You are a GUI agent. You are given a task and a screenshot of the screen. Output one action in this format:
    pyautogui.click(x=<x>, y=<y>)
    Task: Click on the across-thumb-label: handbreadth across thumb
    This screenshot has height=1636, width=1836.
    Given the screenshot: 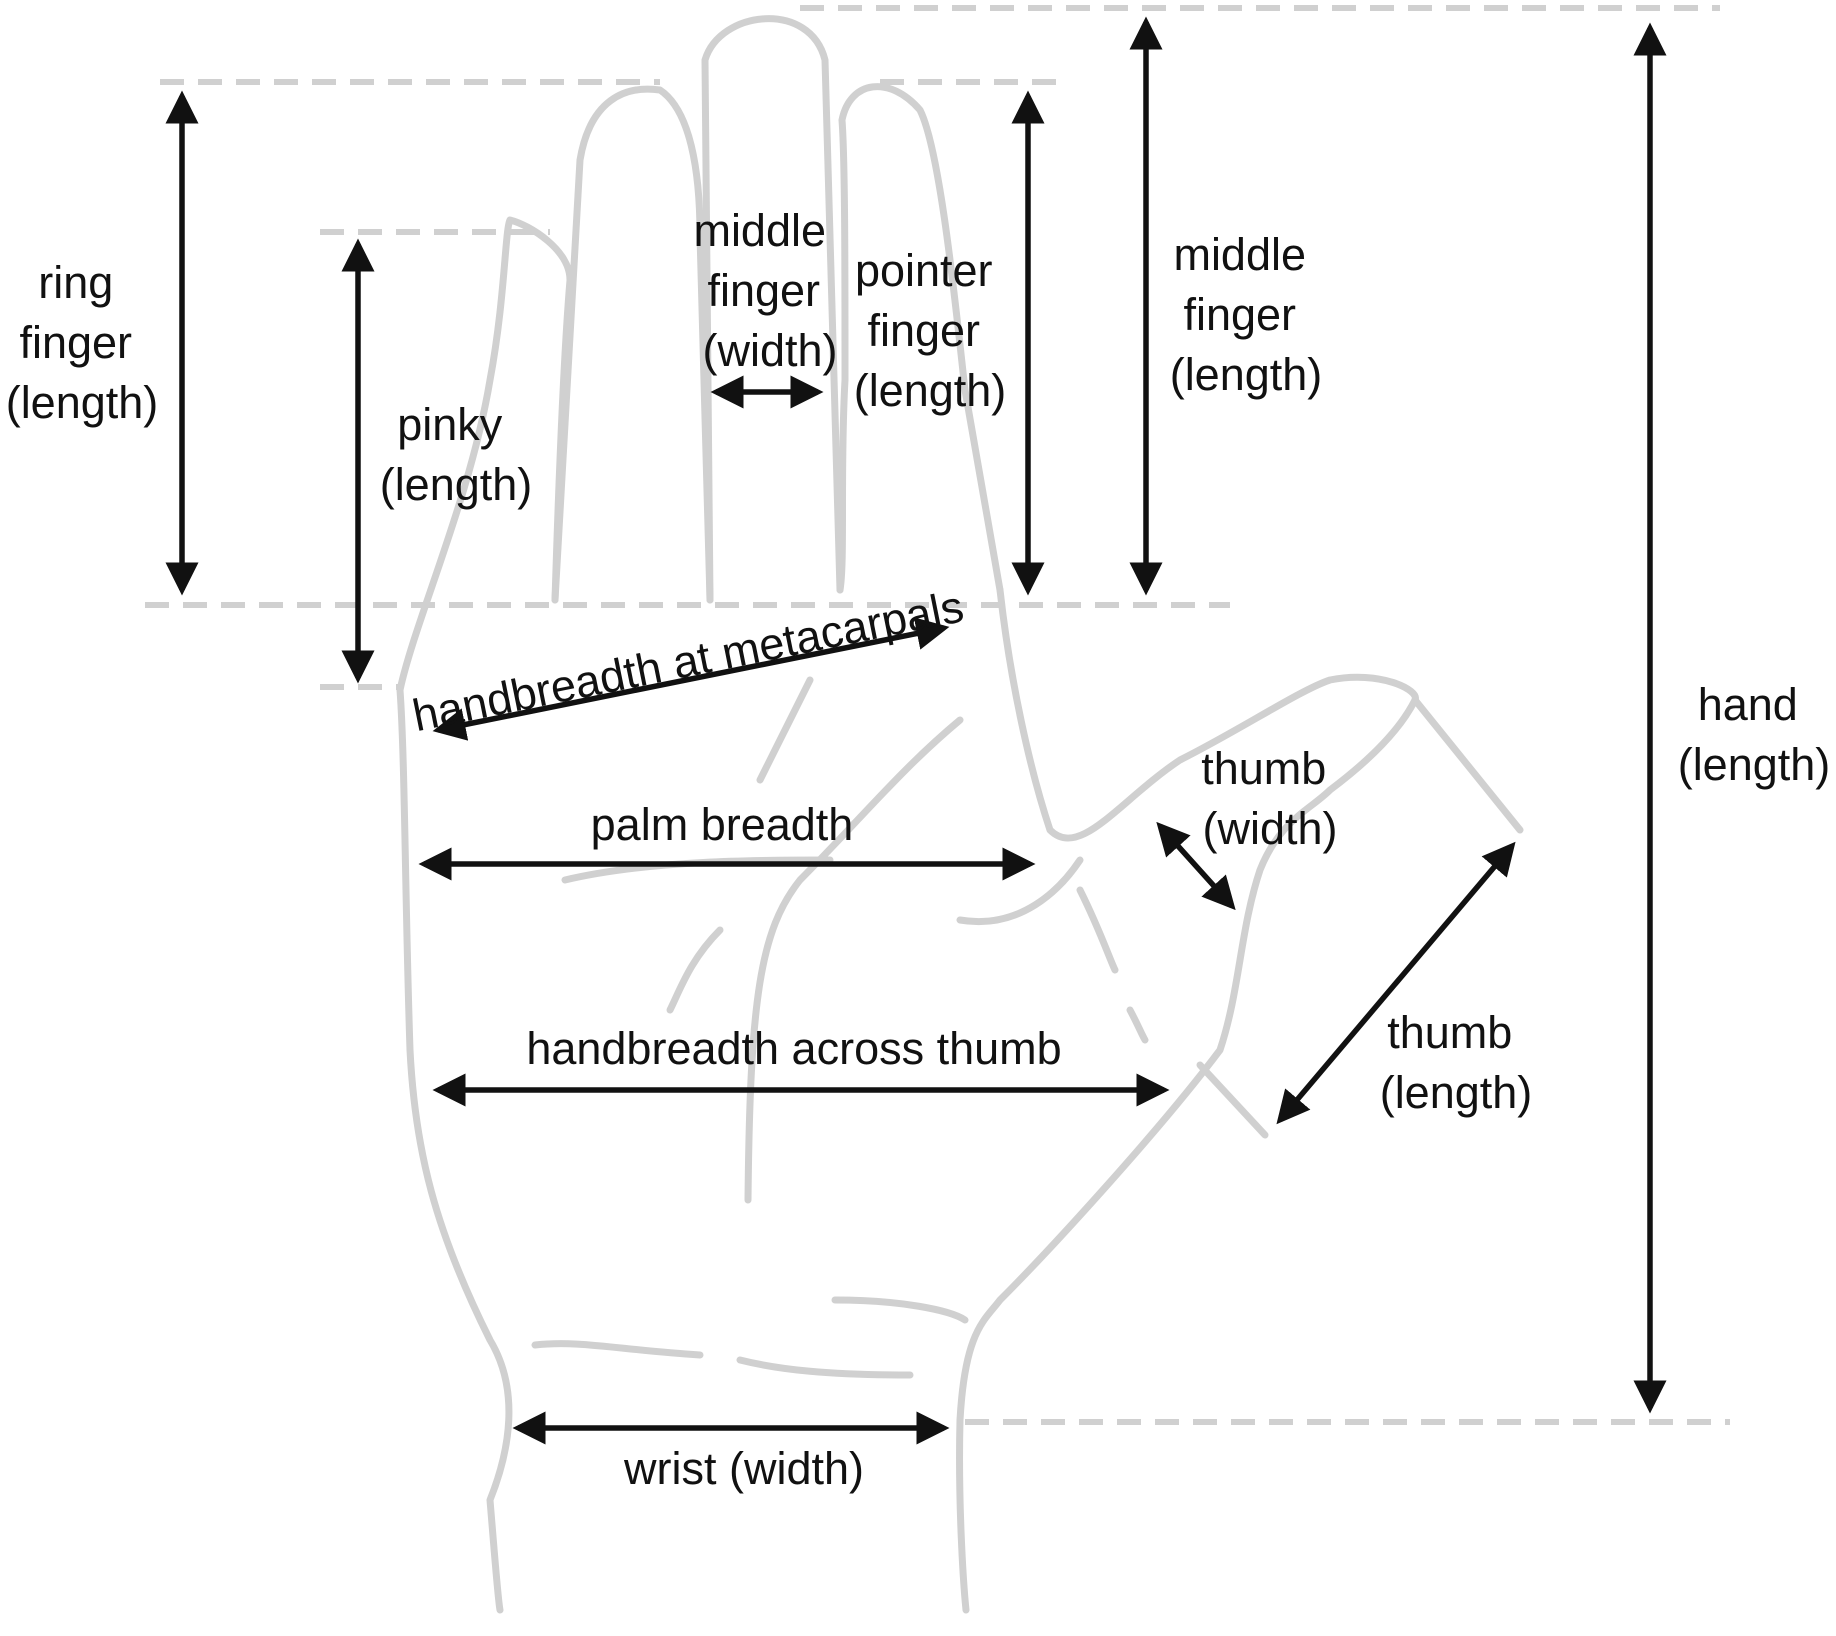 What is the action you would take?
    pyautogui.click(x=793, y=1048)
    